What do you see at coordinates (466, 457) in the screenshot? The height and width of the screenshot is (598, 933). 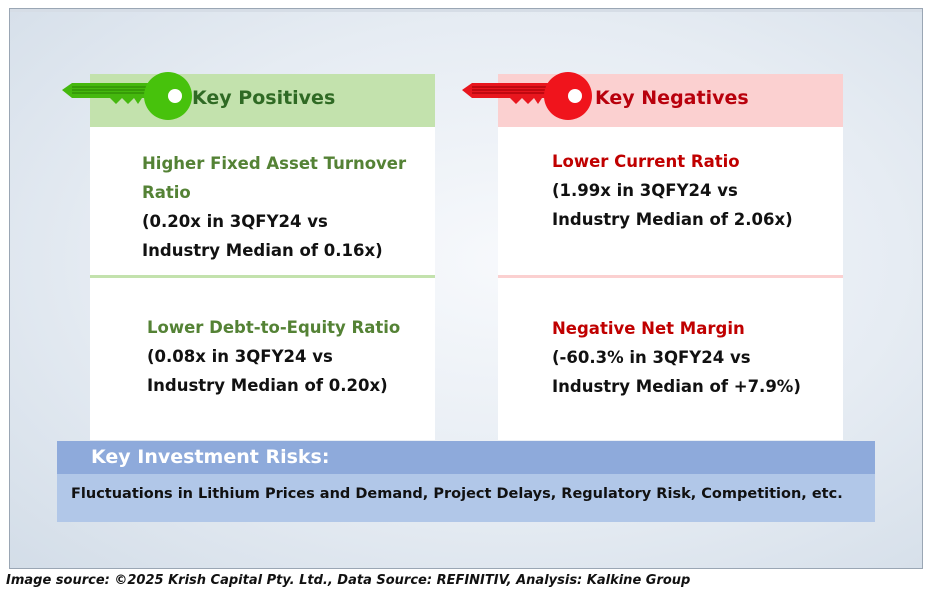 I see `key-investment-risks-header: Key Investment Risks:` at bounding box center [466, 457].